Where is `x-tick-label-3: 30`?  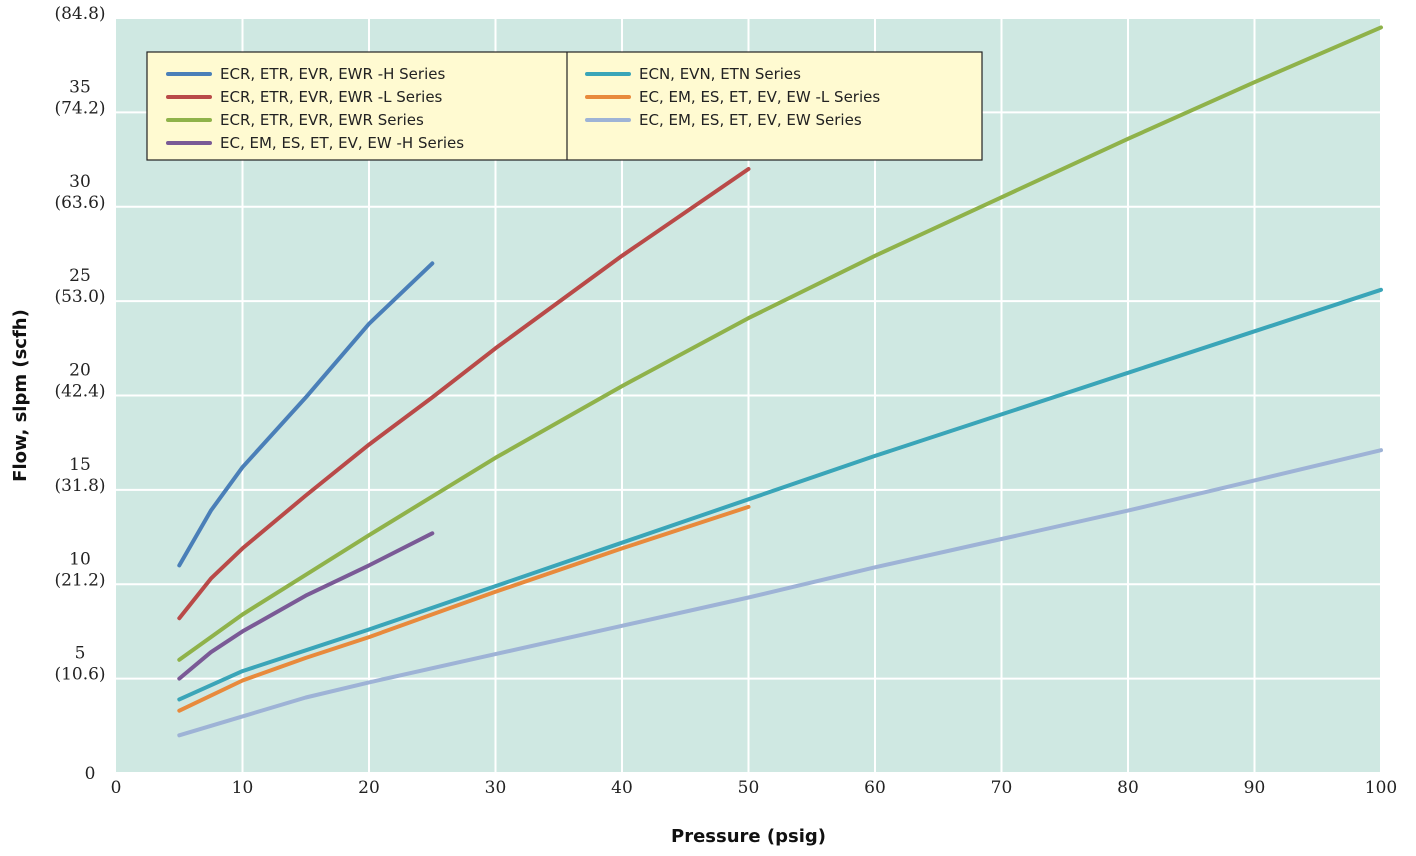 x-tick-label-3: 30 is located at coordinates (496, 788).